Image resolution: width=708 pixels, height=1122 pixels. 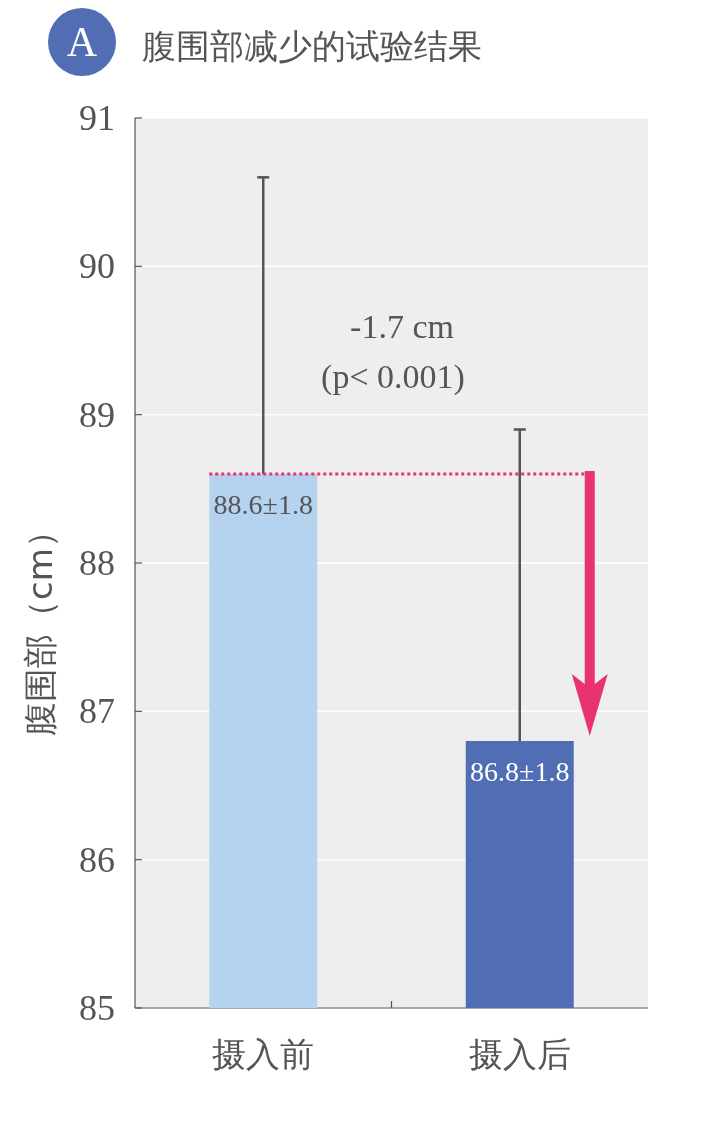 I want to click on y-tick-label: 90, so click(x=97, y=266).